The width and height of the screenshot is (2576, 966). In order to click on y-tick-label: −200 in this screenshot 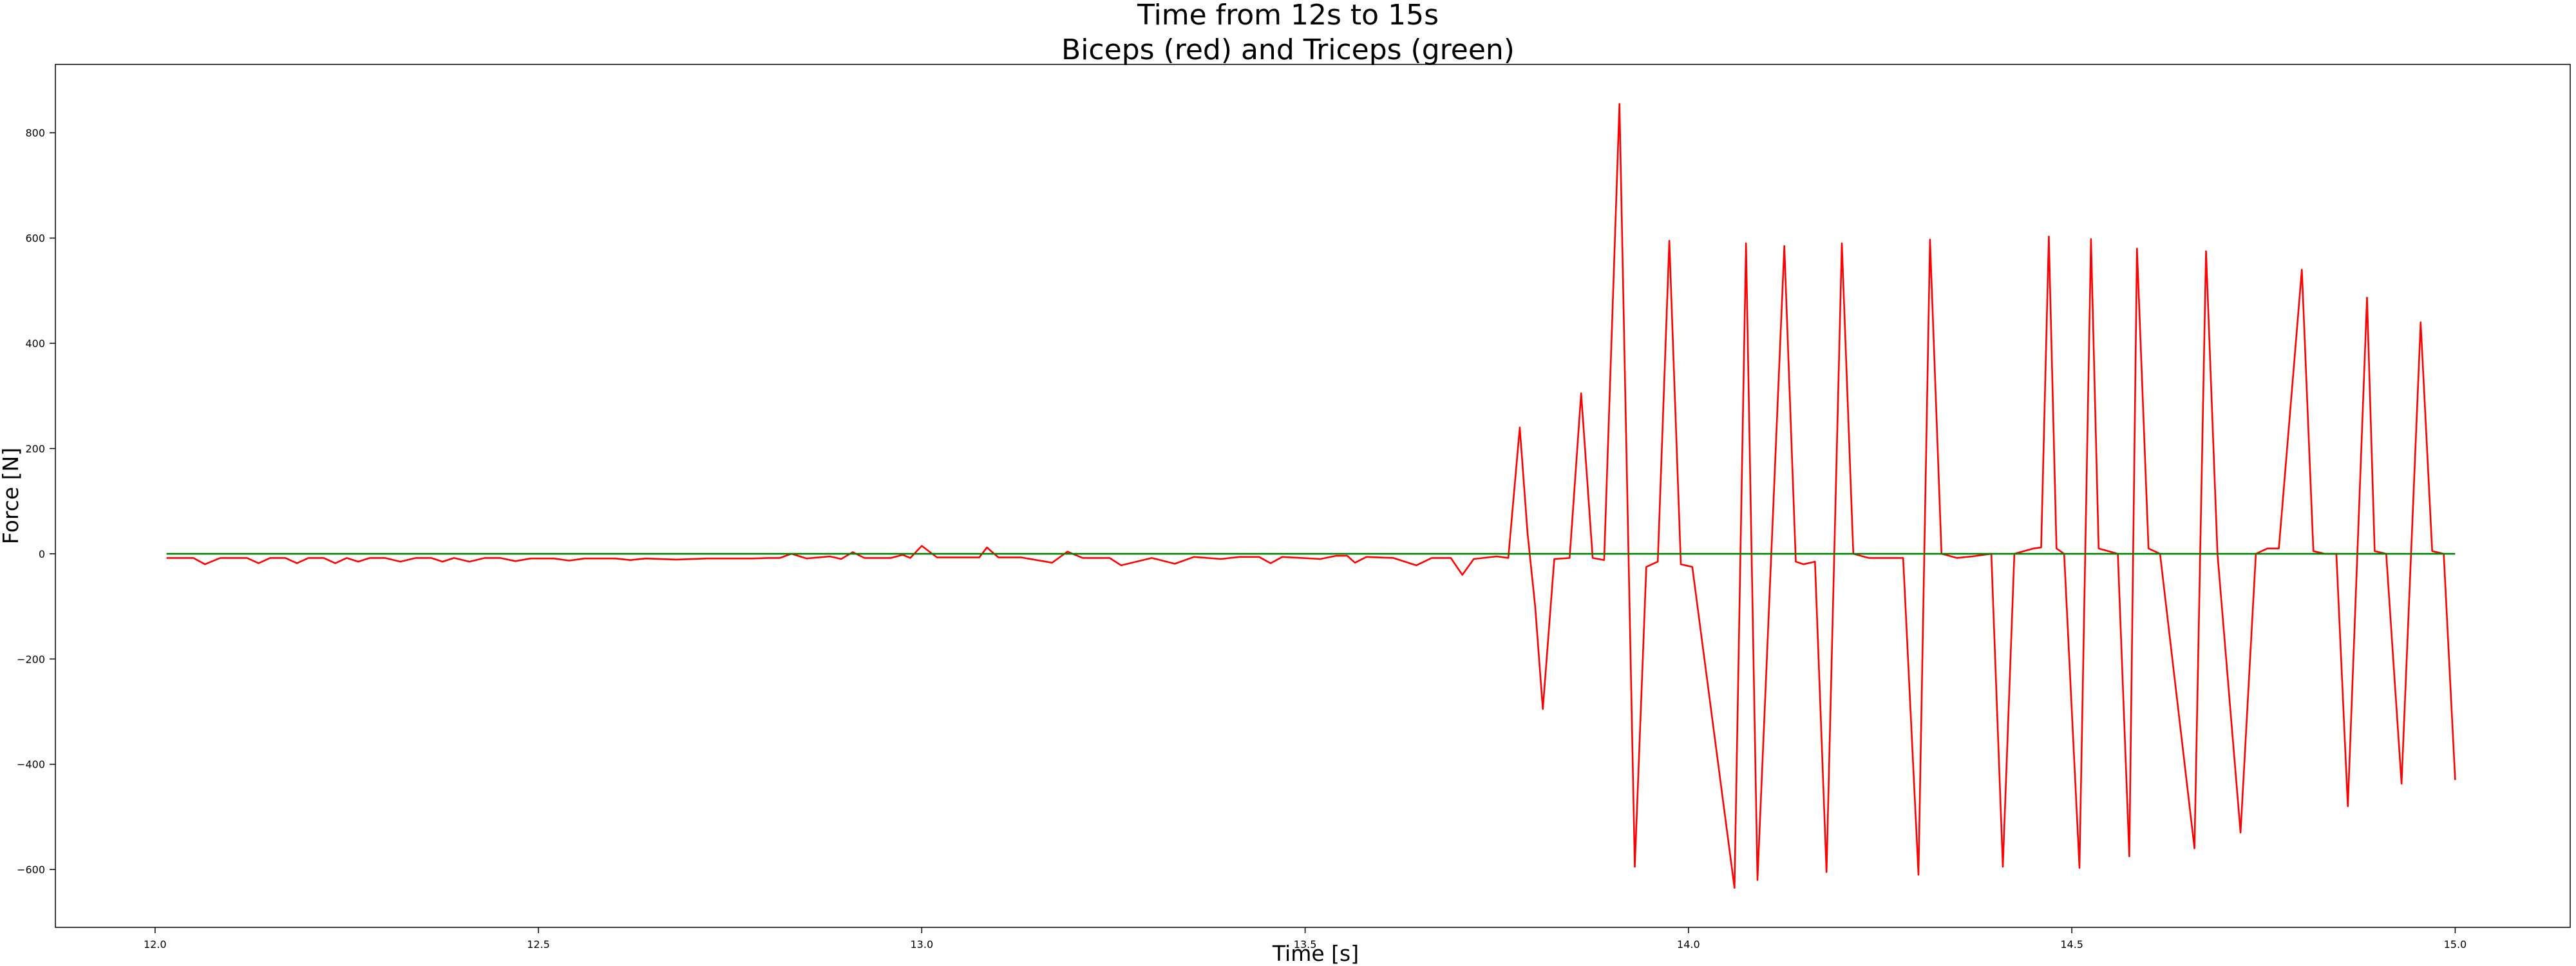, I will do `click(31, 659)`.